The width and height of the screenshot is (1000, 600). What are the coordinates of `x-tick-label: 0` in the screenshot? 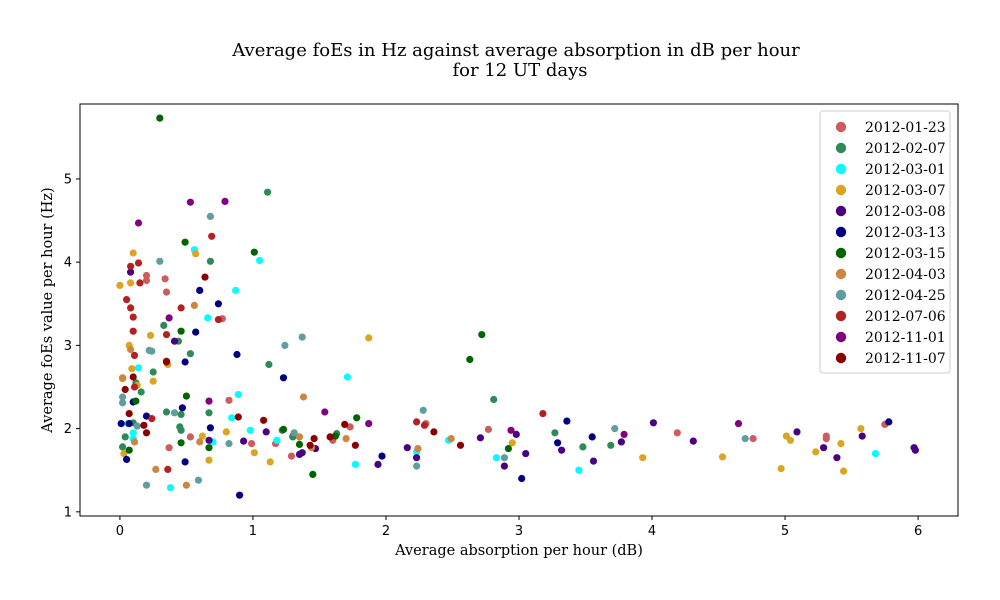 It's located at (120, 531).